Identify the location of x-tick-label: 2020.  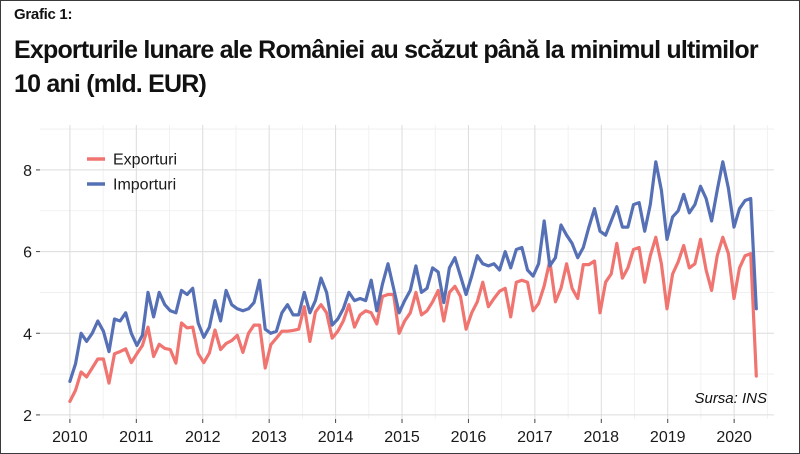
(734, 437).